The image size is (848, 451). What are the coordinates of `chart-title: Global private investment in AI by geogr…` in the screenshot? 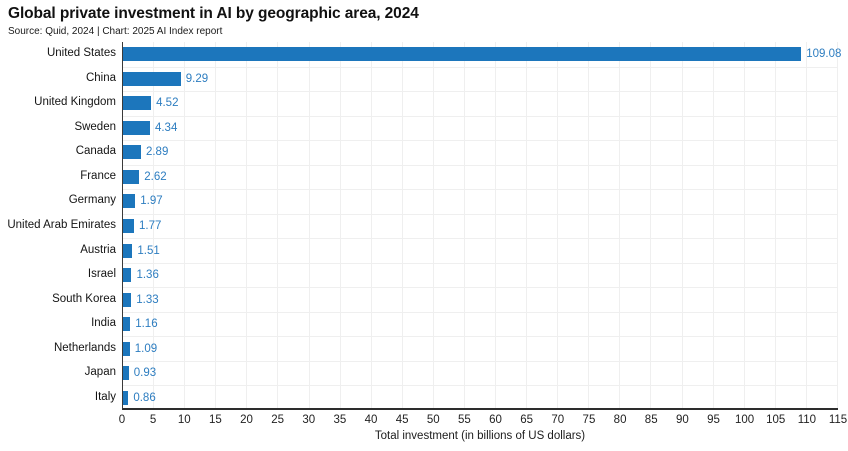 It's located at (213, 13).